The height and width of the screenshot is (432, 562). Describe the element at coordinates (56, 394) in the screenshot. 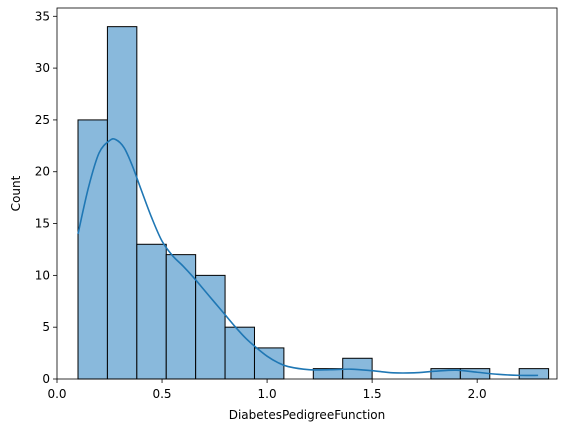

I see `x-tick-label: 0.0` at that location.